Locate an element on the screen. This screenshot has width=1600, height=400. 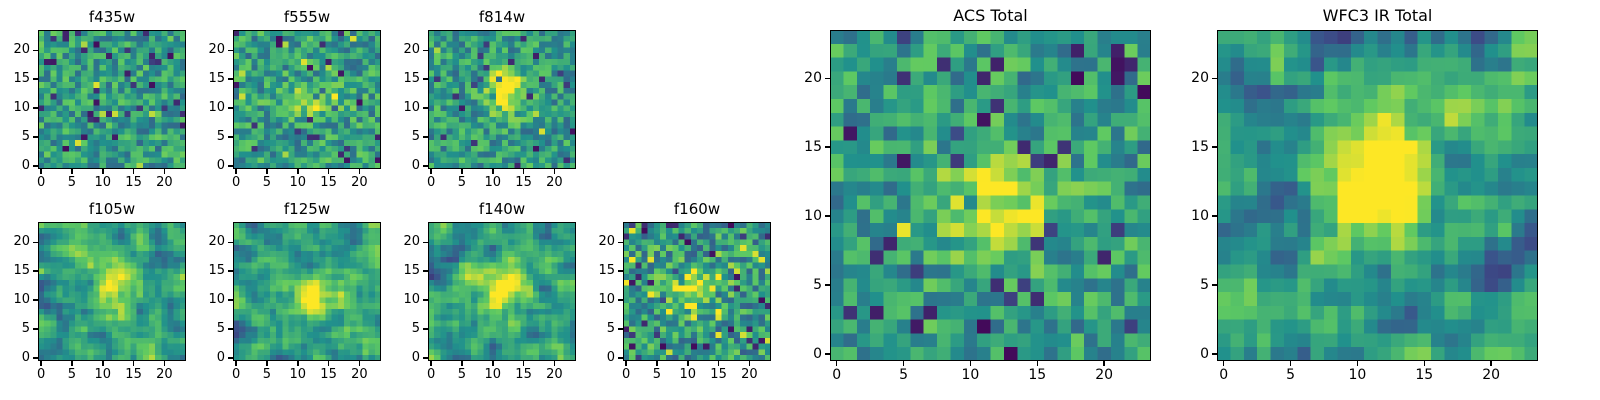
heatmap-panel-f160w: f160w 0 5 10 15 20 0 5 10 15 20 is located at coordinates (684, 290).